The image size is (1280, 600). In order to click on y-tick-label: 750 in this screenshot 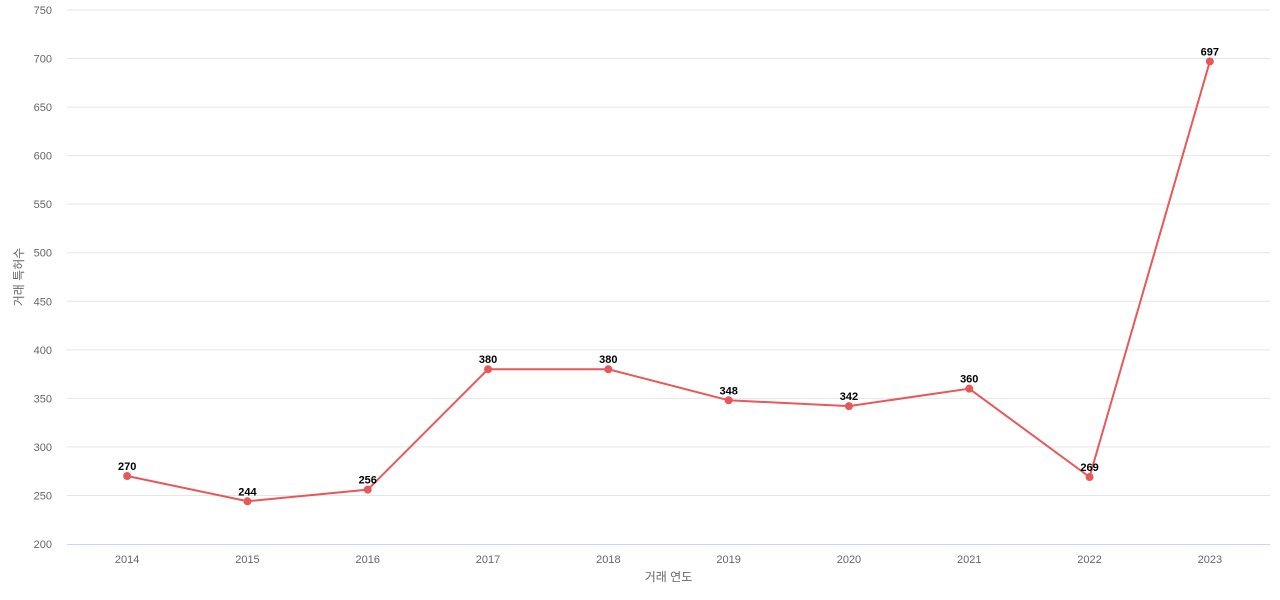, I will do `click(43, 11)`.